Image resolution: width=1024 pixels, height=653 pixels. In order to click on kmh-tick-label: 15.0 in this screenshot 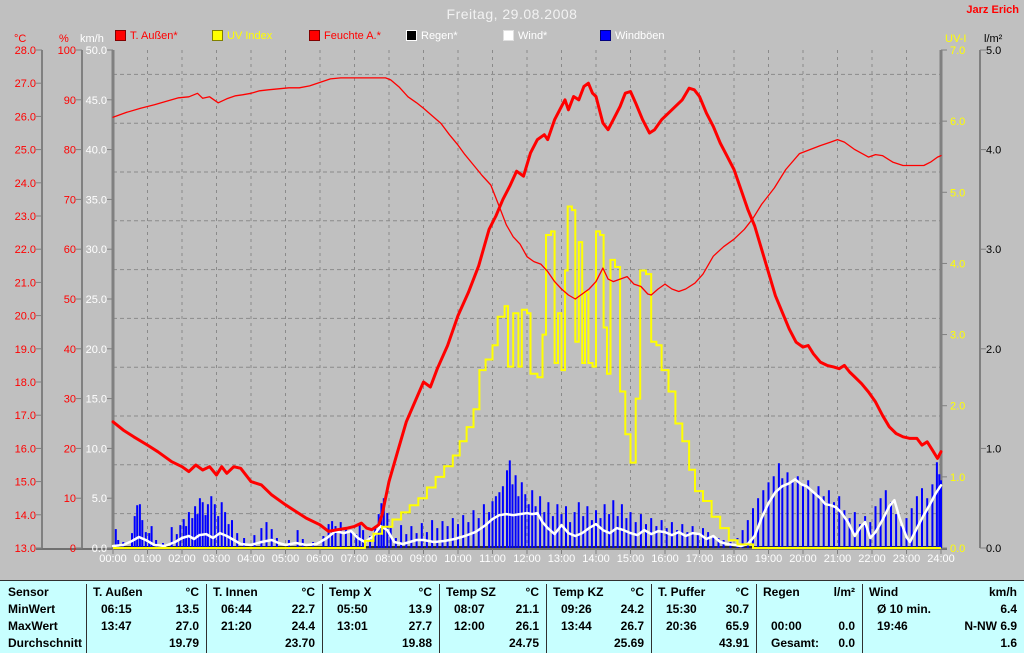, I will do `click(96, 400)`.